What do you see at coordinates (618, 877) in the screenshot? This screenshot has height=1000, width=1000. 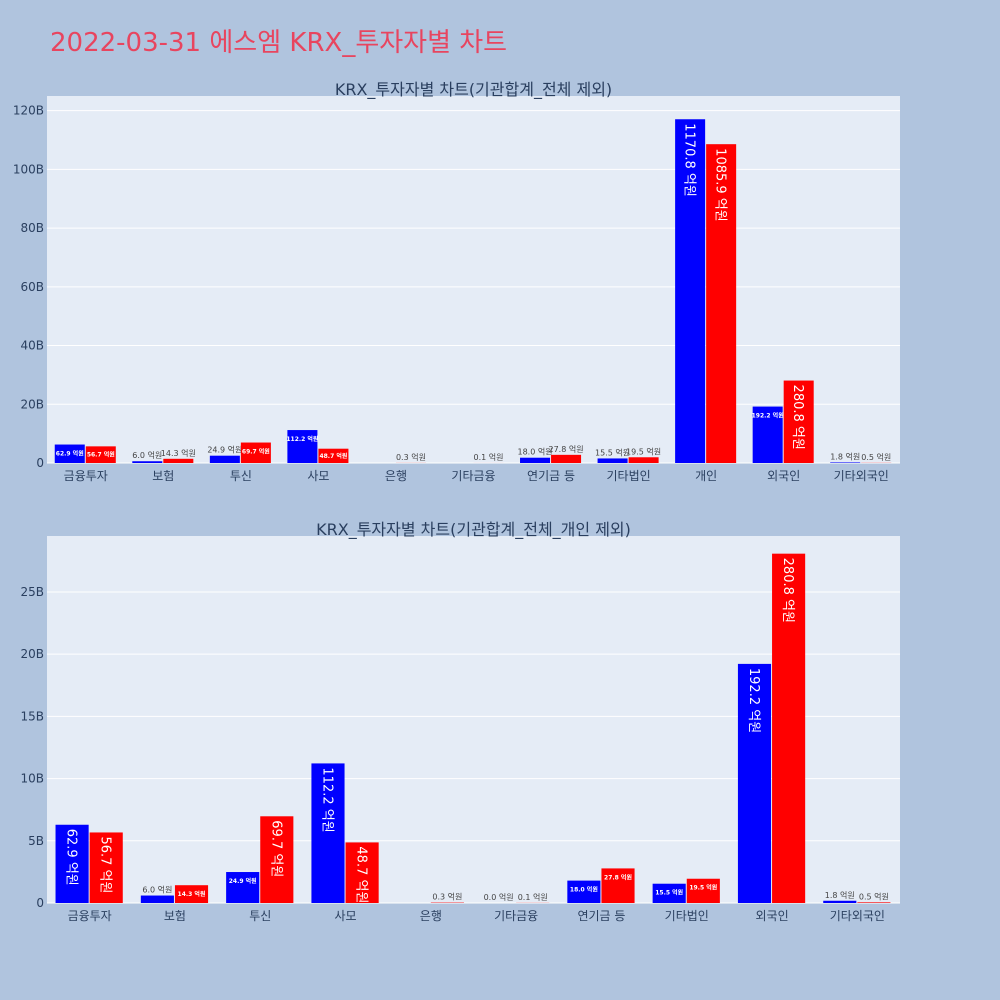 I see `data-label: 27.8 억원` at bounding box center [618, 877].